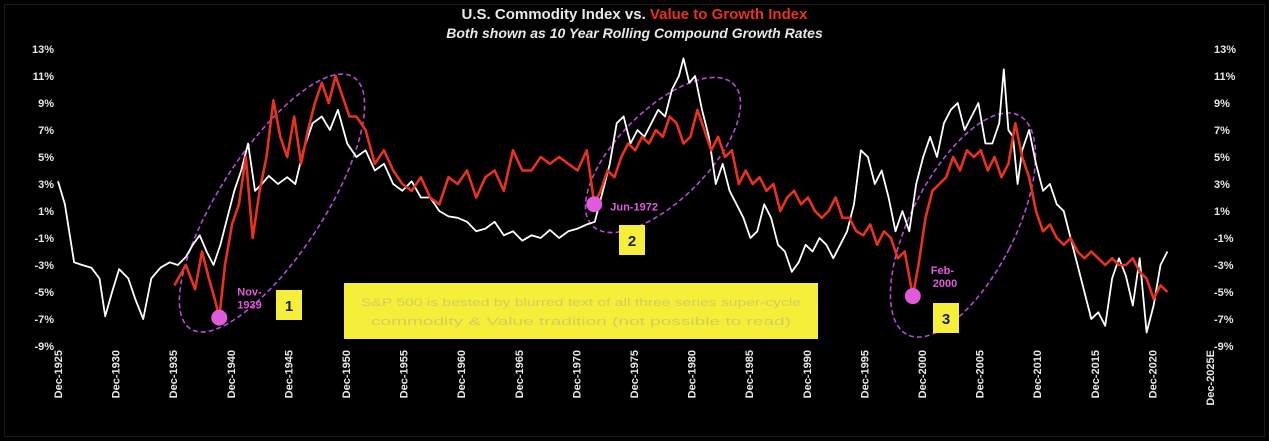 This screenshot has width=1269, height=441. What do you see at coordinates (249, 293) in the screenshot?
I see `annotation-label: Nov-` at bounding box center [249, 293].